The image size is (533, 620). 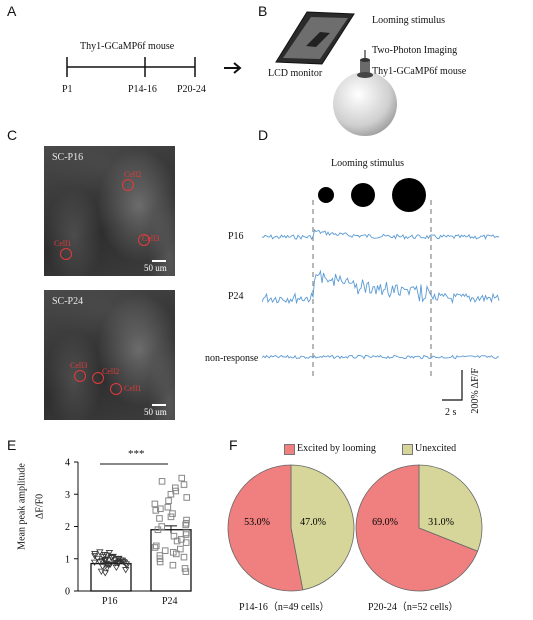 I want to click on timeline-tick-p14: P14-16, so click(x=142, y=89).